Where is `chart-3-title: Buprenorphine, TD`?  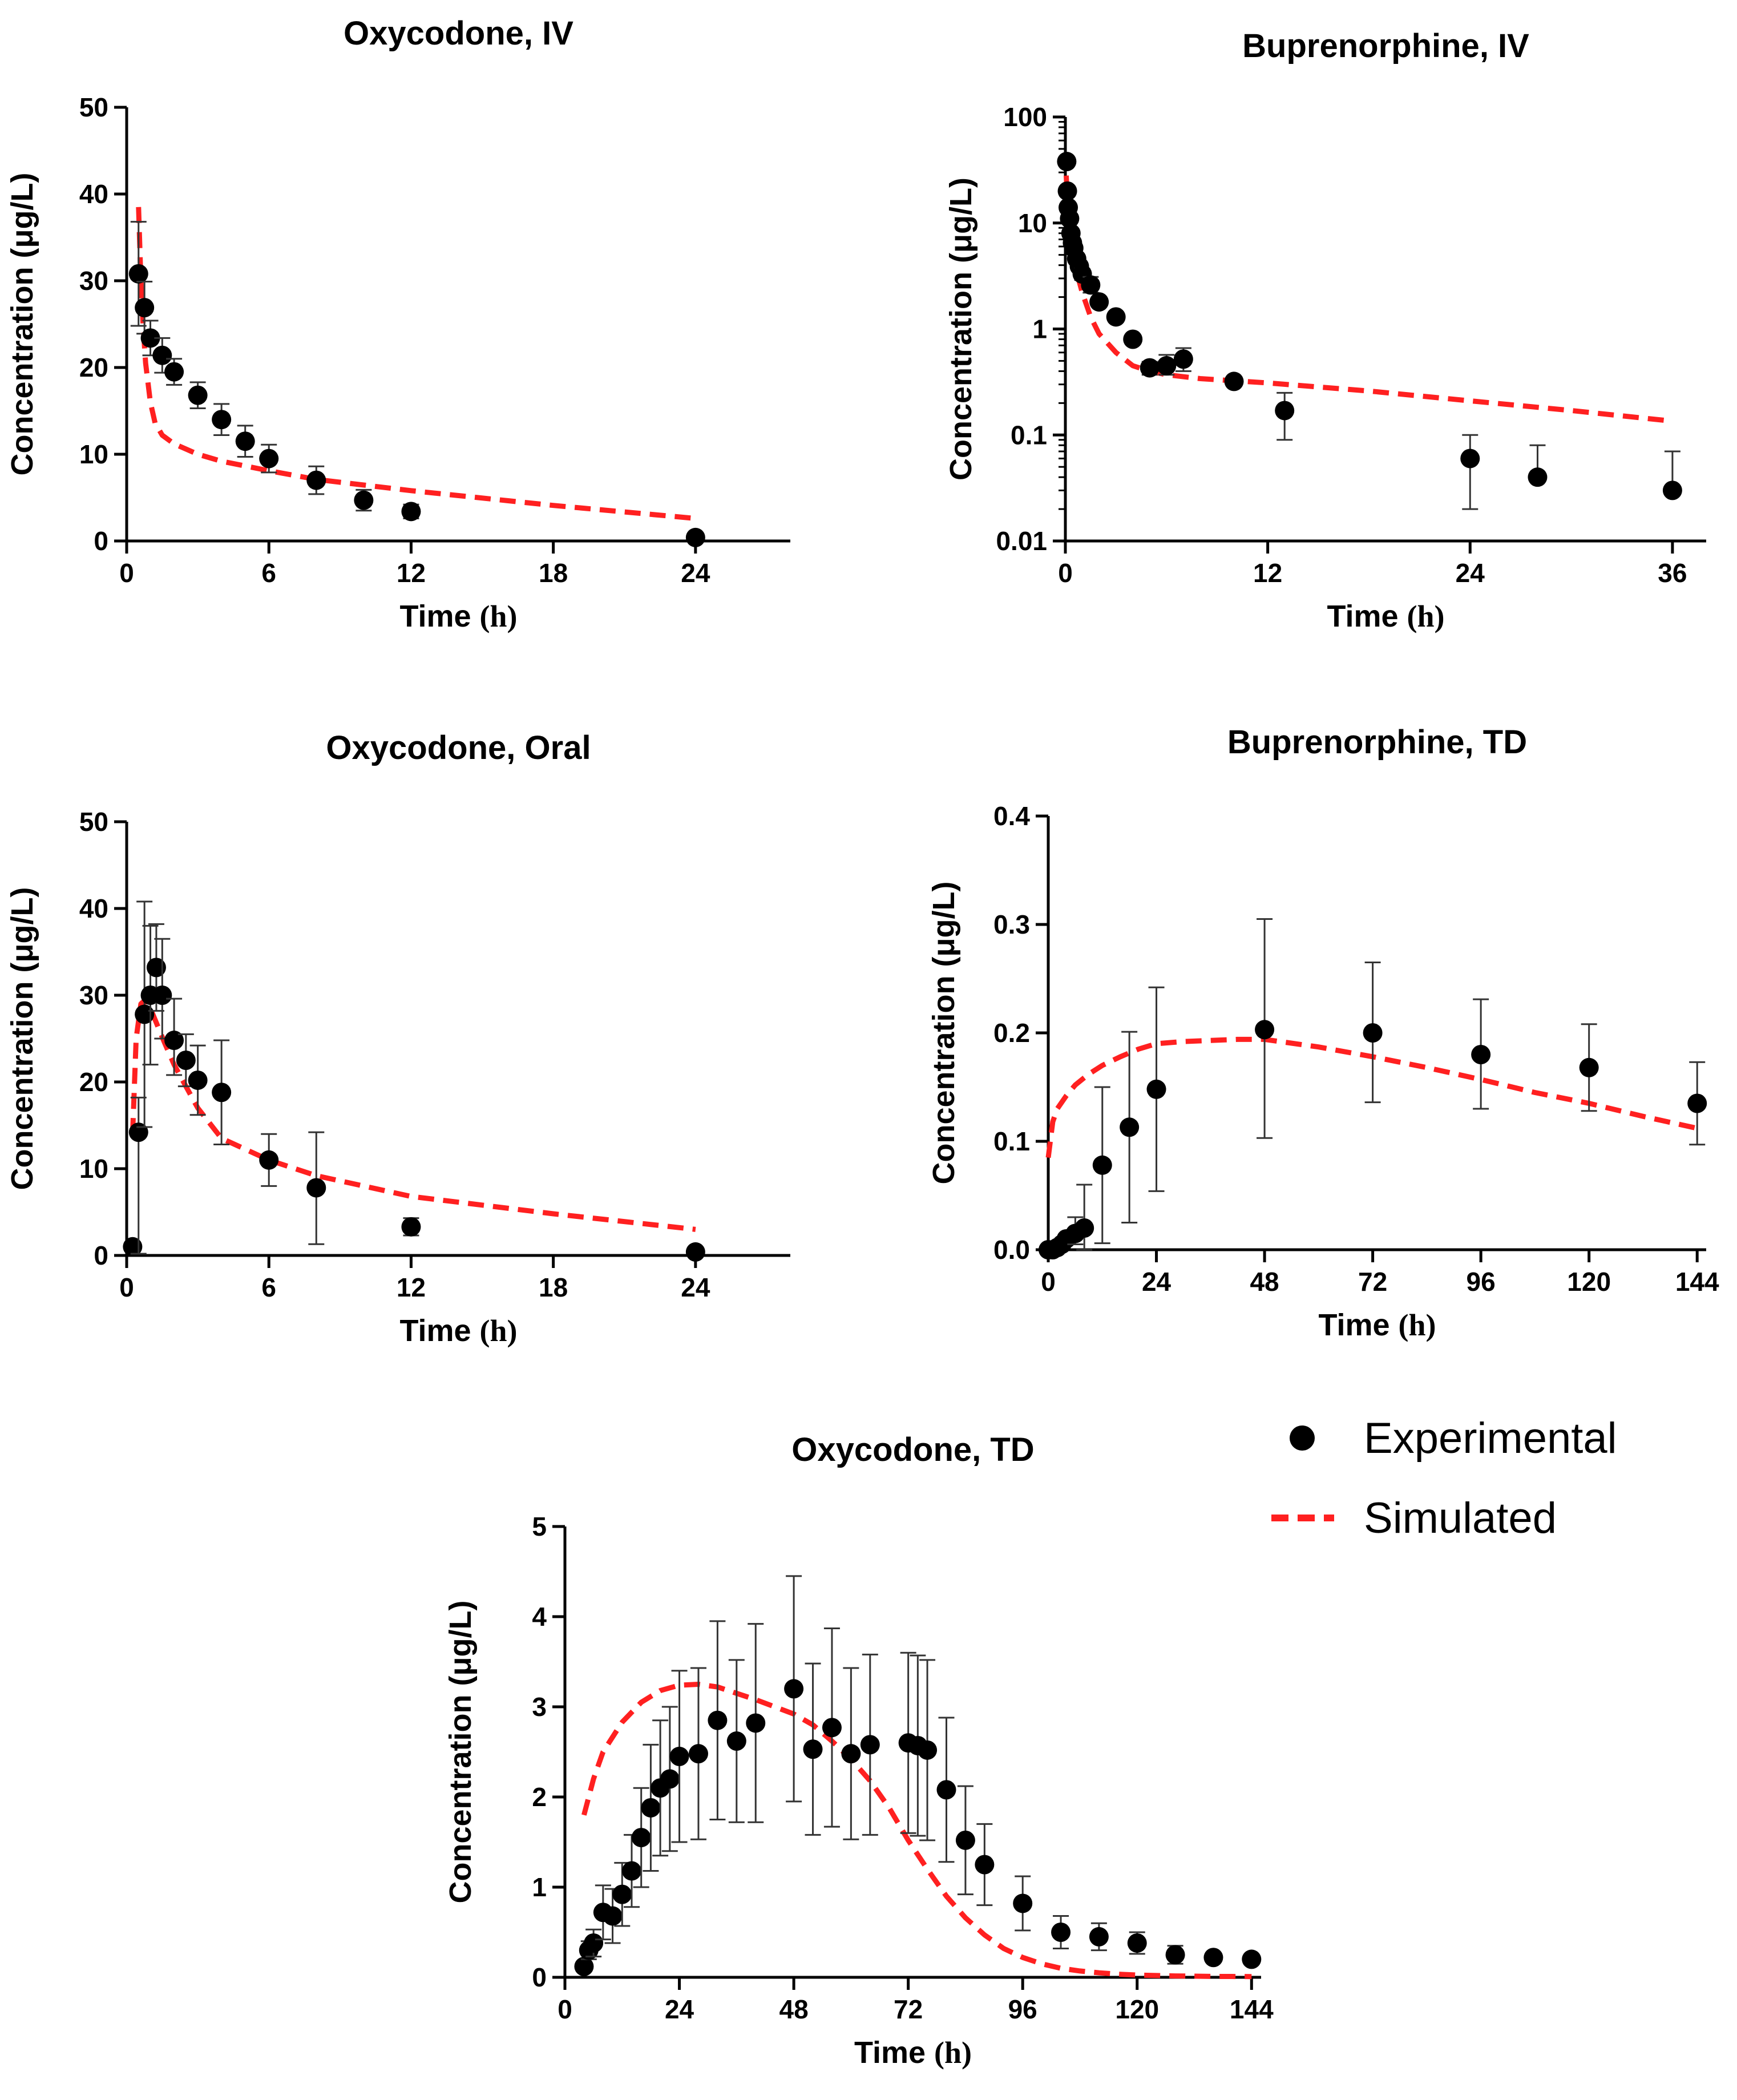
chart-3-title: Buprenorphine, TD is located at coordinates (1377, 742).